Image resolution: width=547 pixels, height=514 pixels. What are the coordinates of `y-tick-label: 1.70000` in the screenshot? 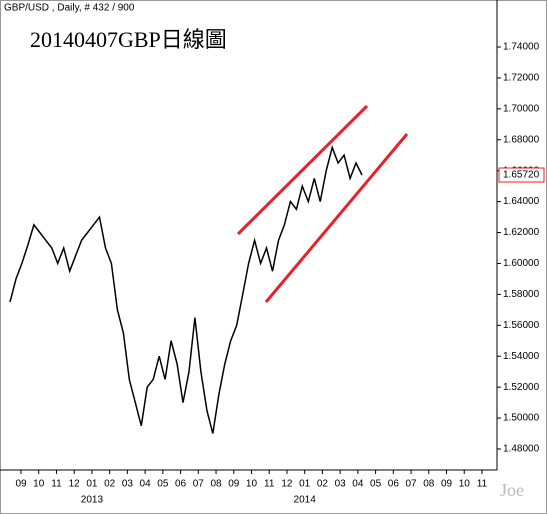 It's located at (521, 108).